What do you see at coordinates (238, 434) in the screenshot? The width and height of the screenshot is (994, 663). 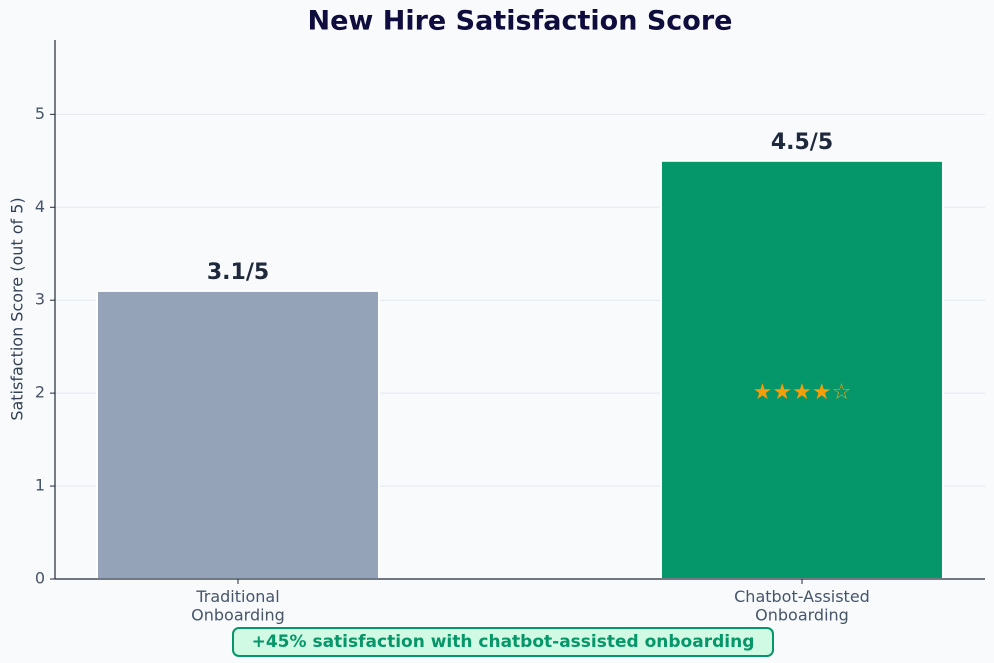 I see `bar` at bounding box center [238, 434].